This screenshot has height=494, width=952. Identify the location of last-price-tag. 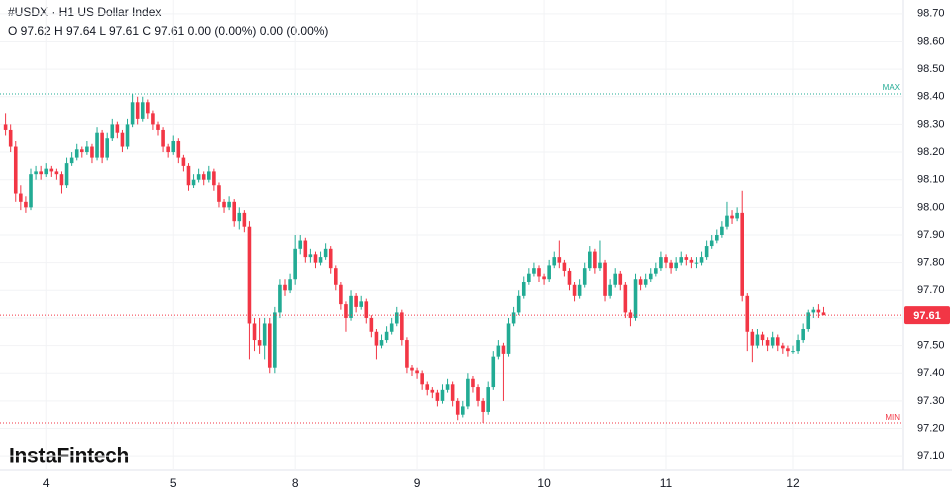
(927, 315).